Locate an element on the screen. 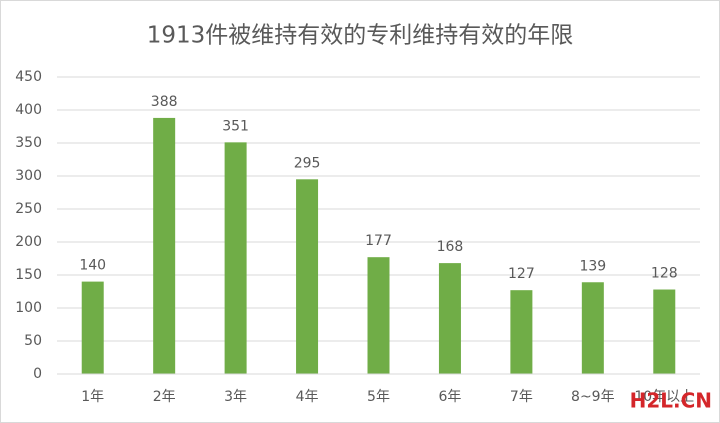 The width and height of the screenshot is (720, 423). x-tick-label: 1年 is located at coordinates (92, 397).